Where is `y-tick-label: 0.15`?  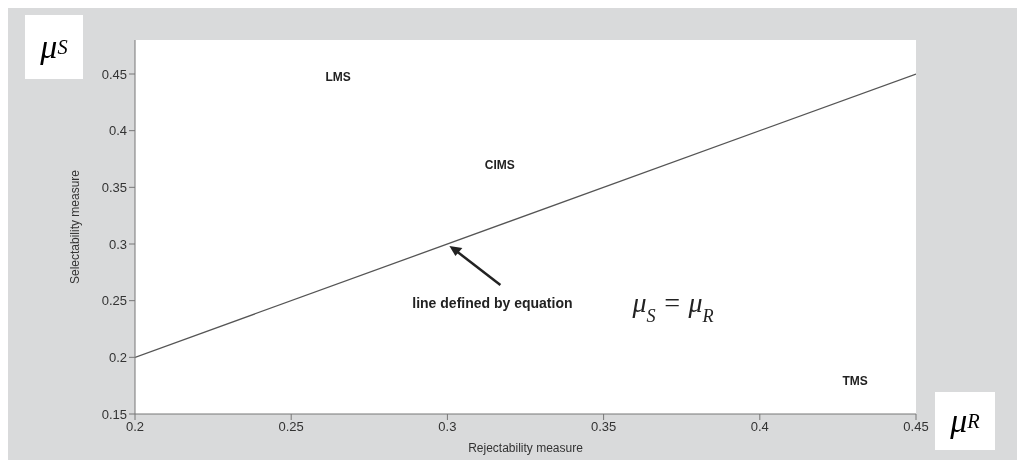
y-tick-label: 0.15 is located at coordinates (114, 414).